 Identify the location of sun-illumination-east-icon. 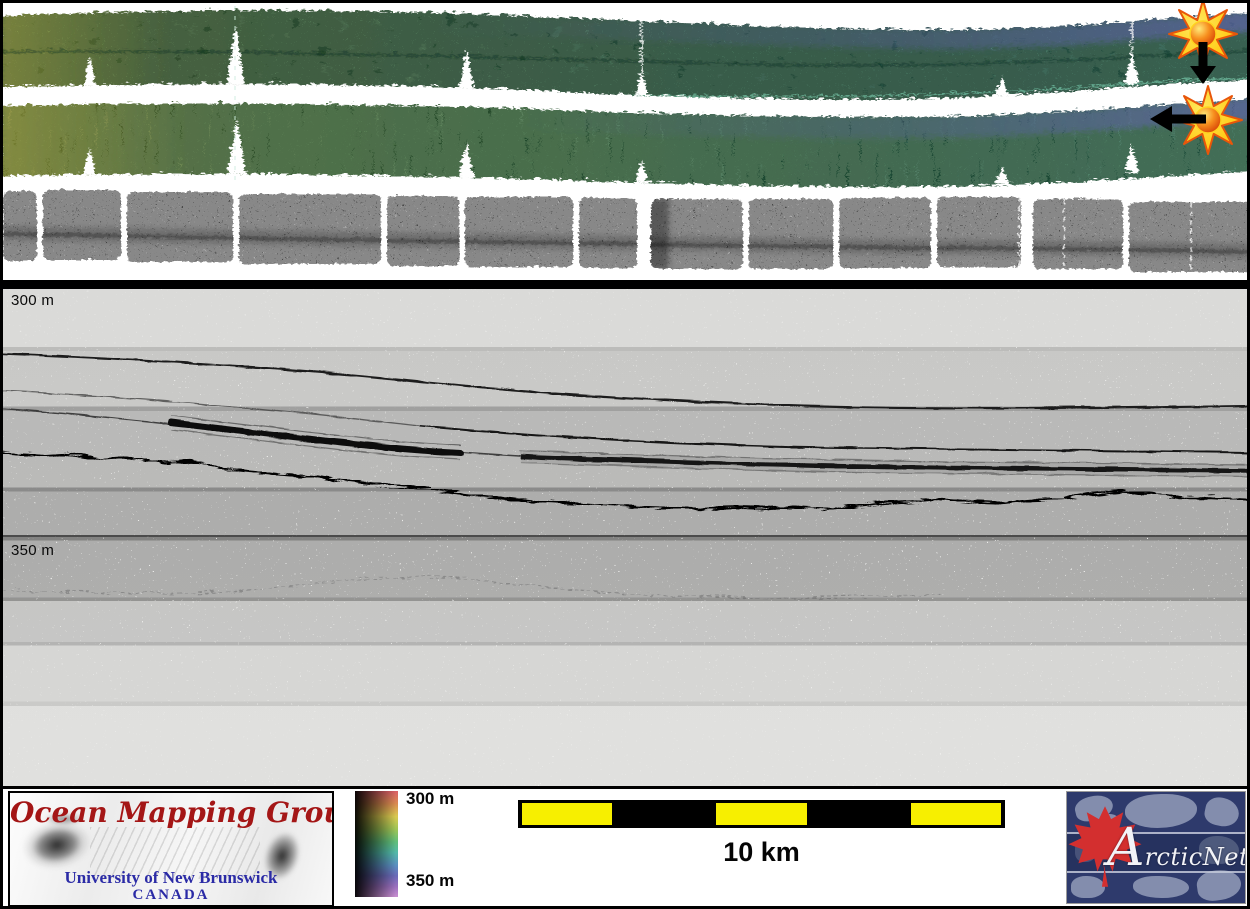
(1197, 122).